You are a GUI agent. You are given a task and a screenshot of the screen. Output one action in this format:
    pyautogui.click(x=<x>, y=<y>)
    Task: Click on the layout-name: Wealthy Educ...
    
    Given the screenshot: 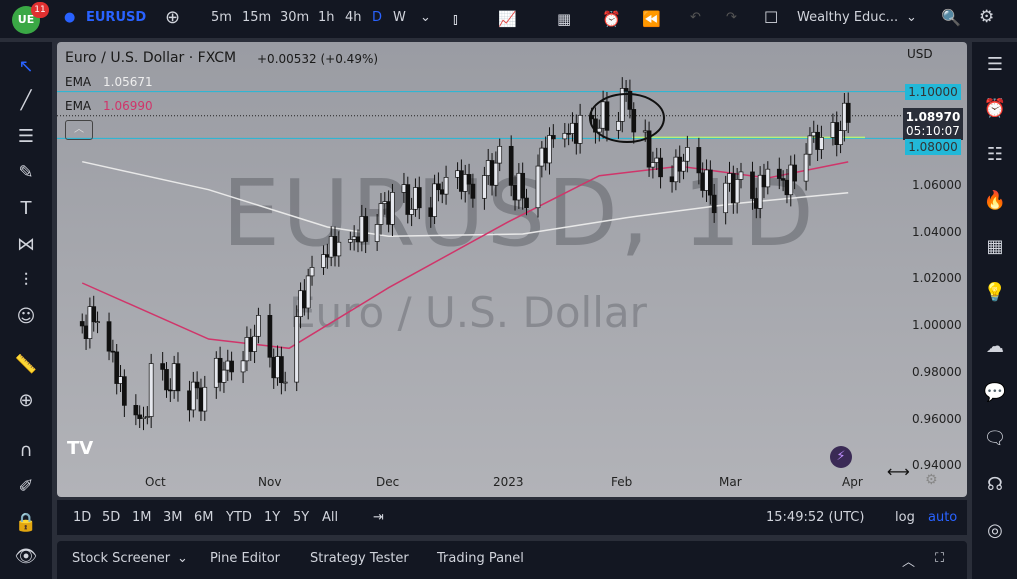 What is the action you would take?
    pyautogui.click(x=848, y=17)
    